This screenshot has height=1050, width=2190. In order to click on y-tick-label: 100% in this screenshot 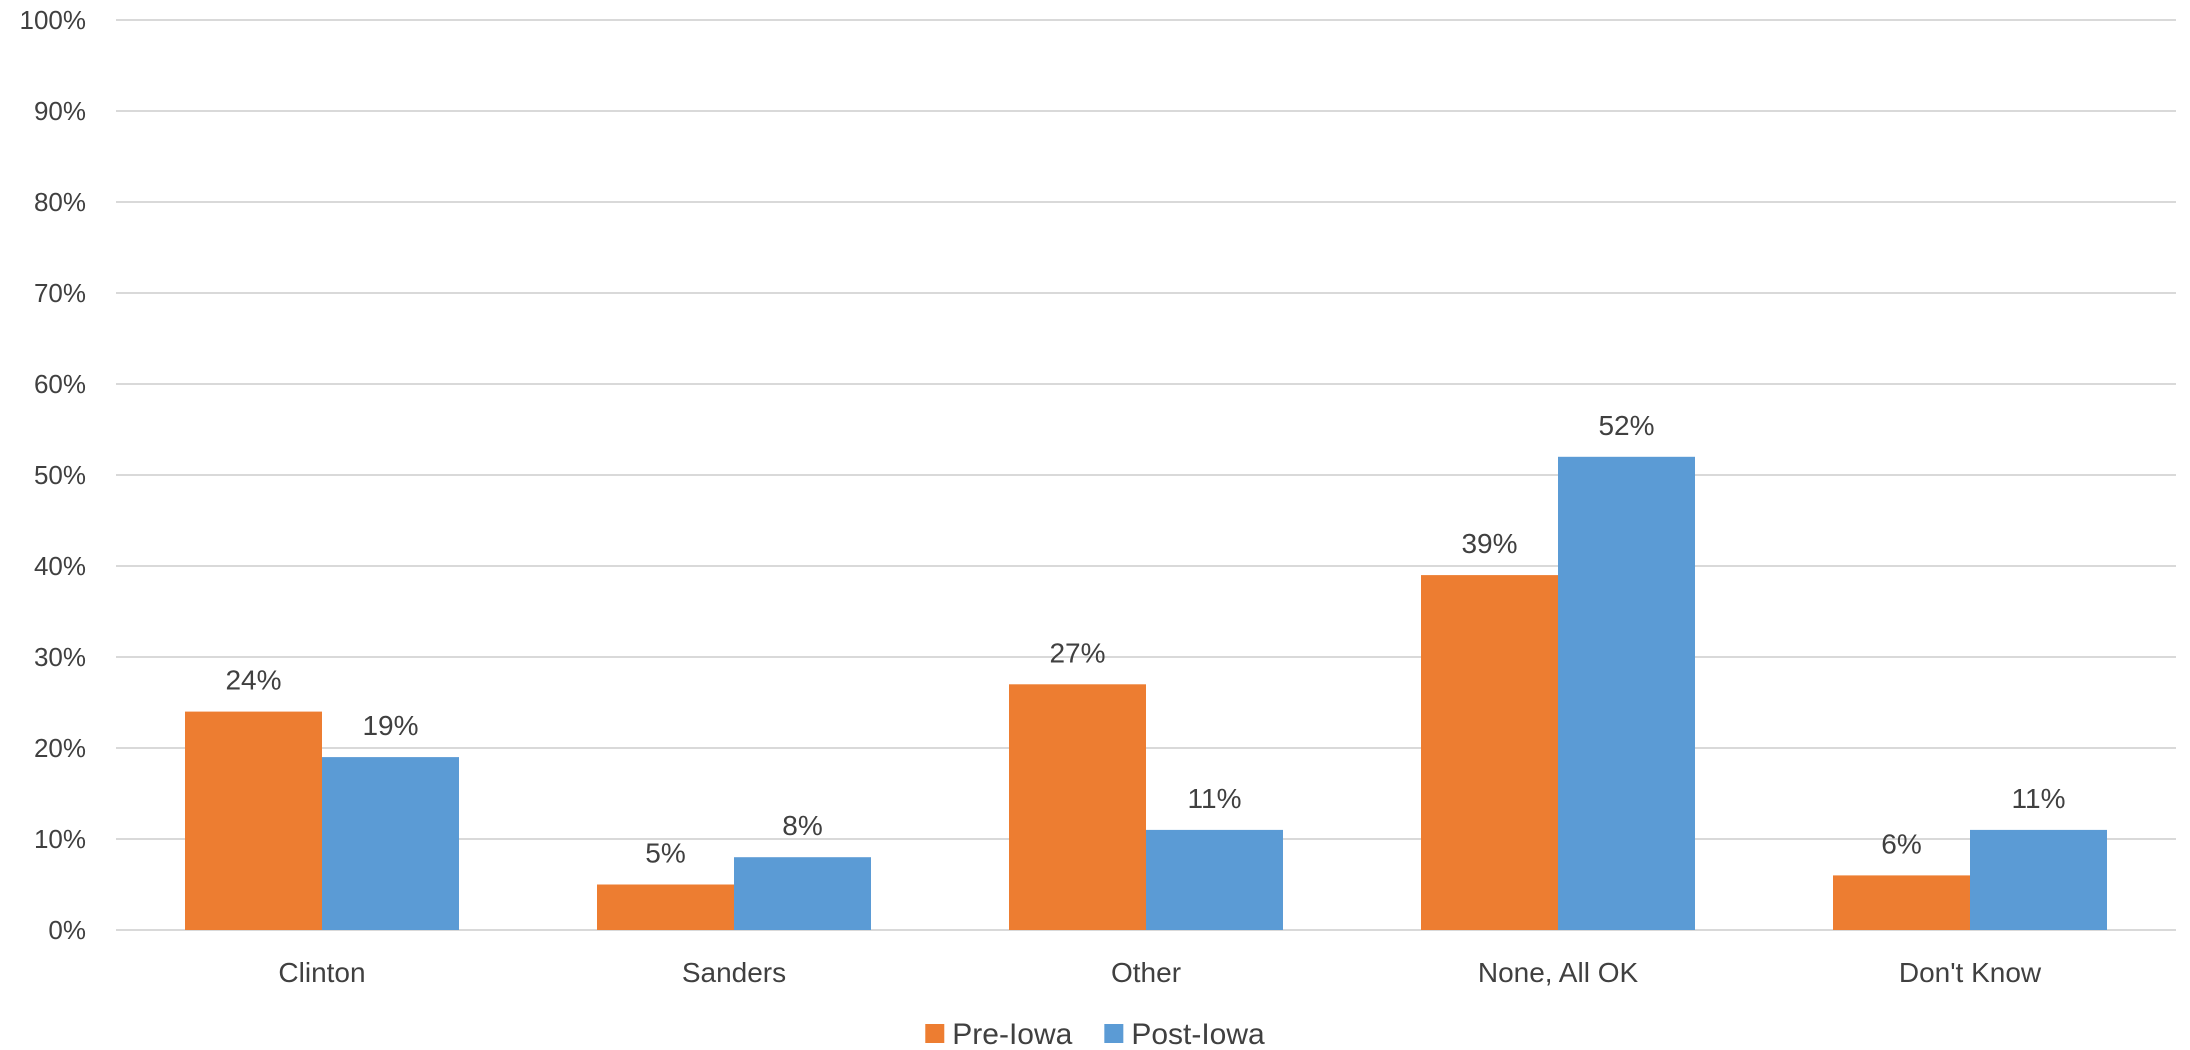, I will do `click(53, 20)`.